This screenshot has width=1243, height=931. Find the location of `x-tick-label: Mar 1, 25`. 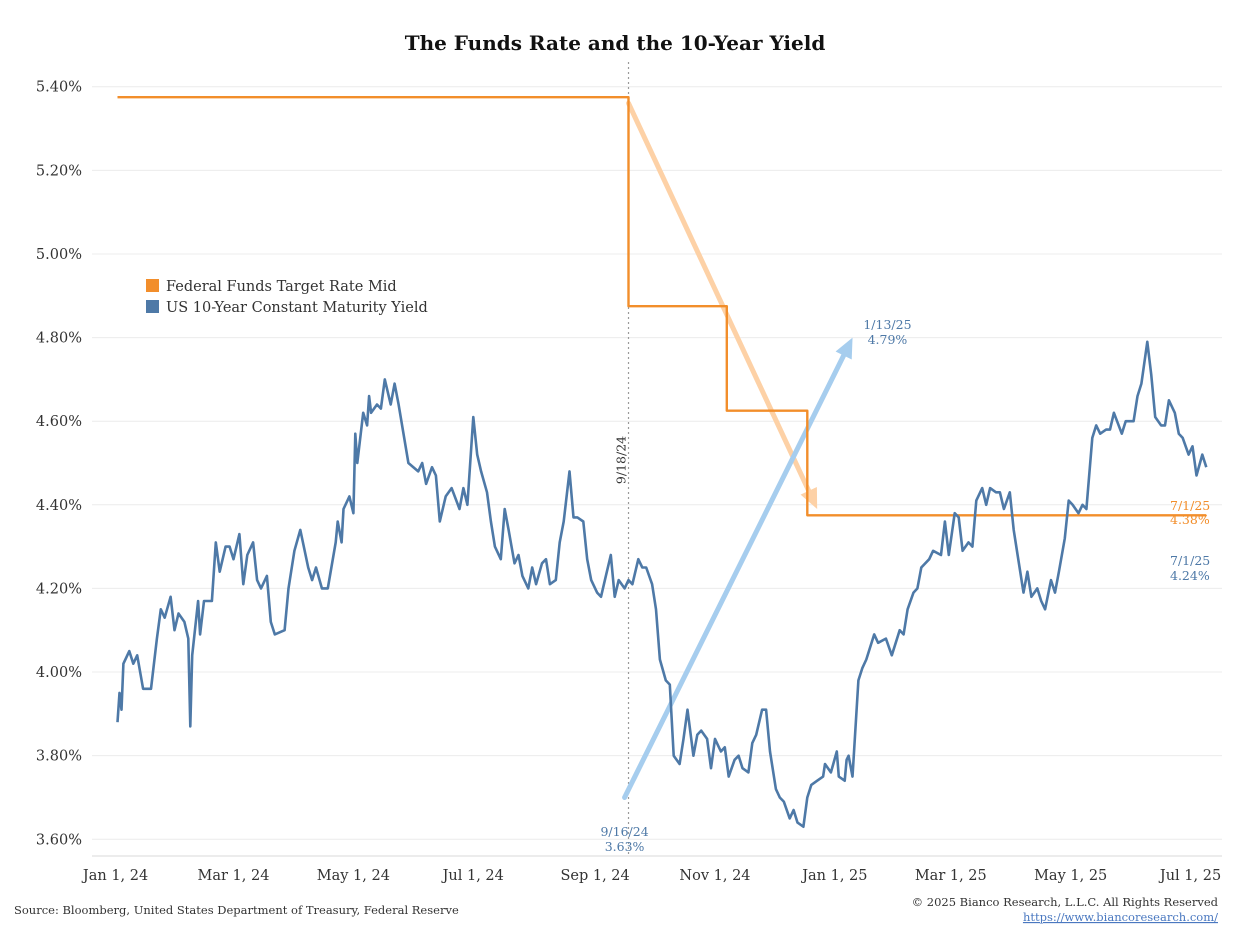

x-tick-label: Mar 1, 25 is located at coordinates (951, 876).